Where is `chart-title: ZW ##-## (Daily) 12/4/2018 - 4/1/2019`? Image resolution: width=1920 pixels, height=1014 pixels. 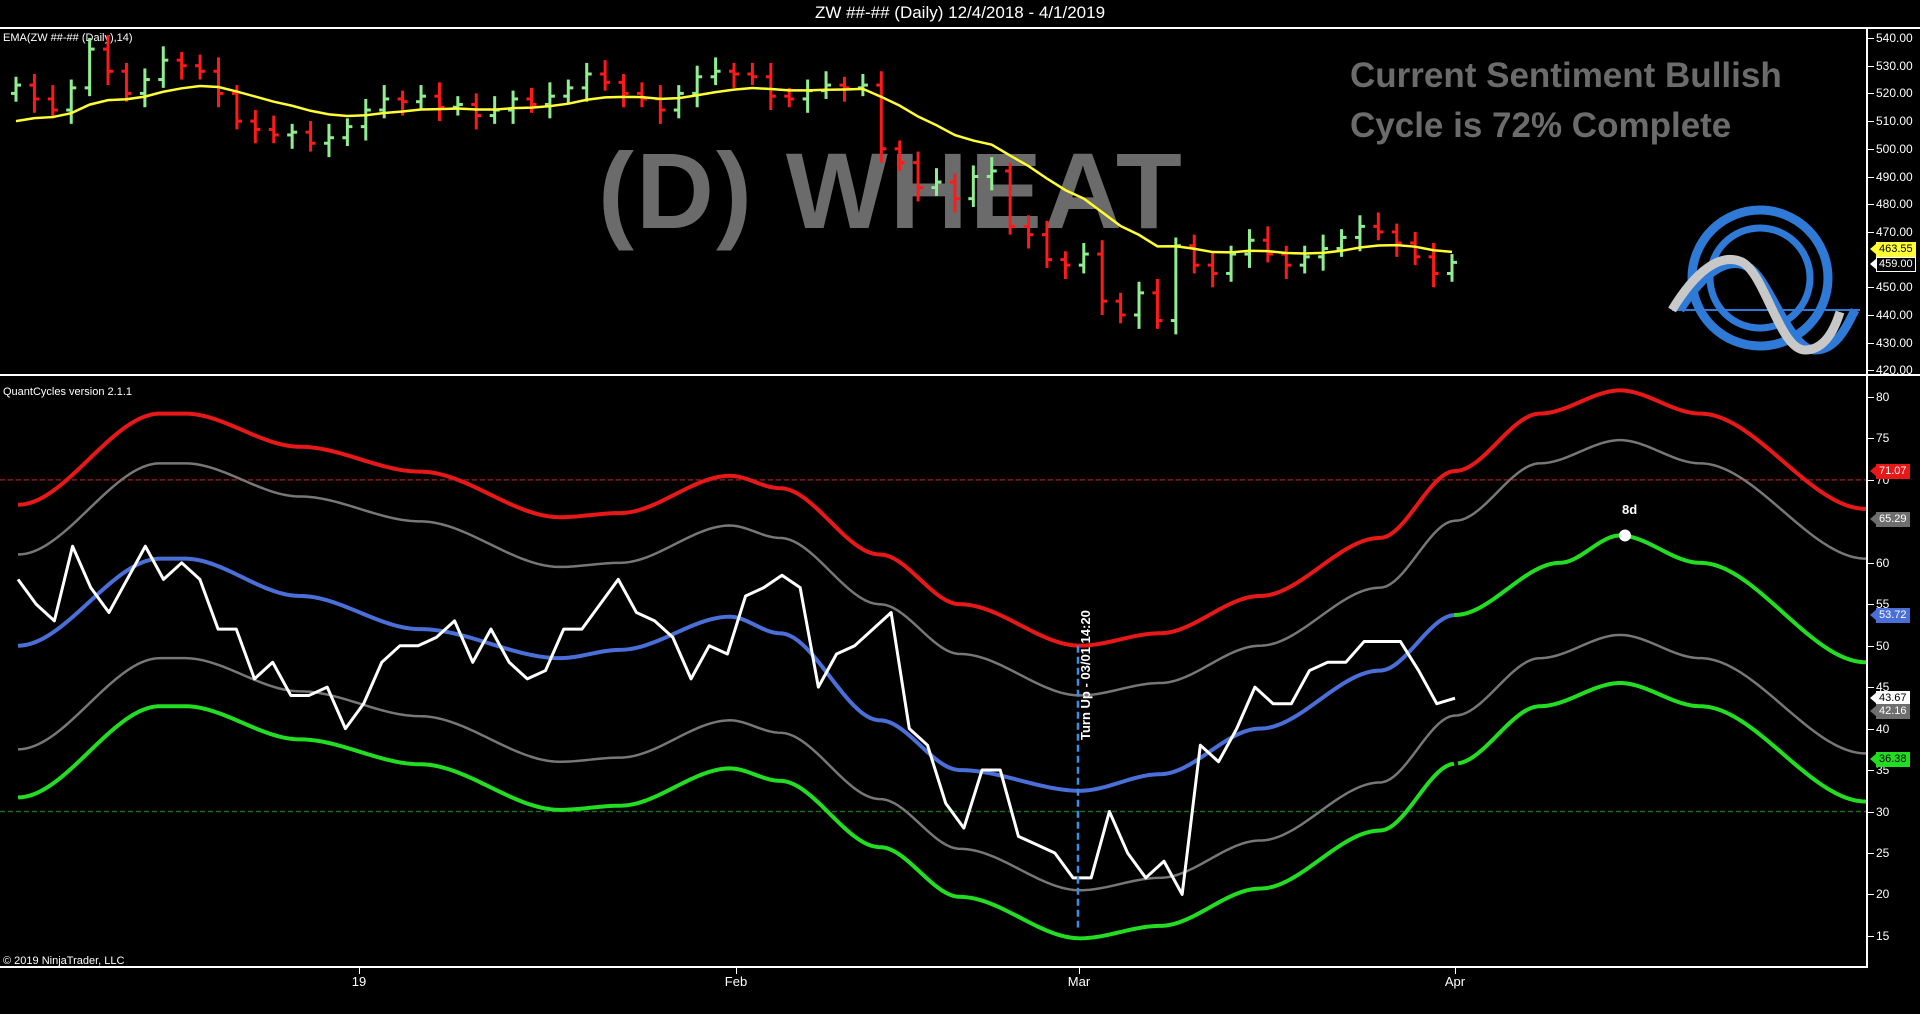
chart-title: ZW ##-## (Daily) 12/4/2018 - 4/1/2019 is located at coordinates (960, 12).